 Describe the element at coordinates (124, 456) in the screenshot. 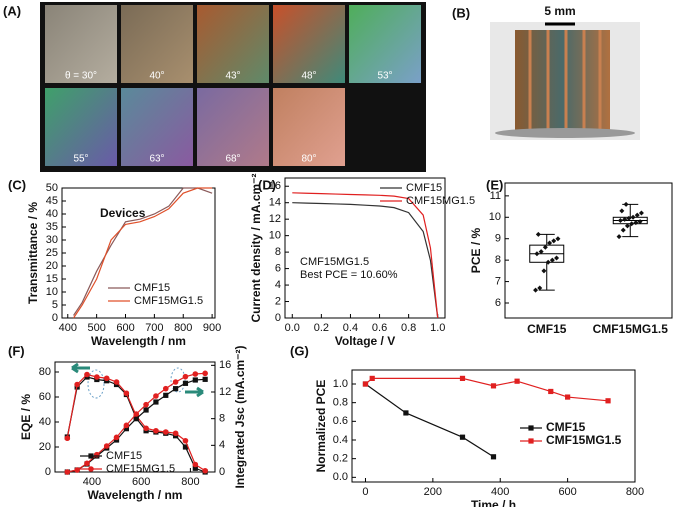

I see `legend-label: CMF15` at that location.